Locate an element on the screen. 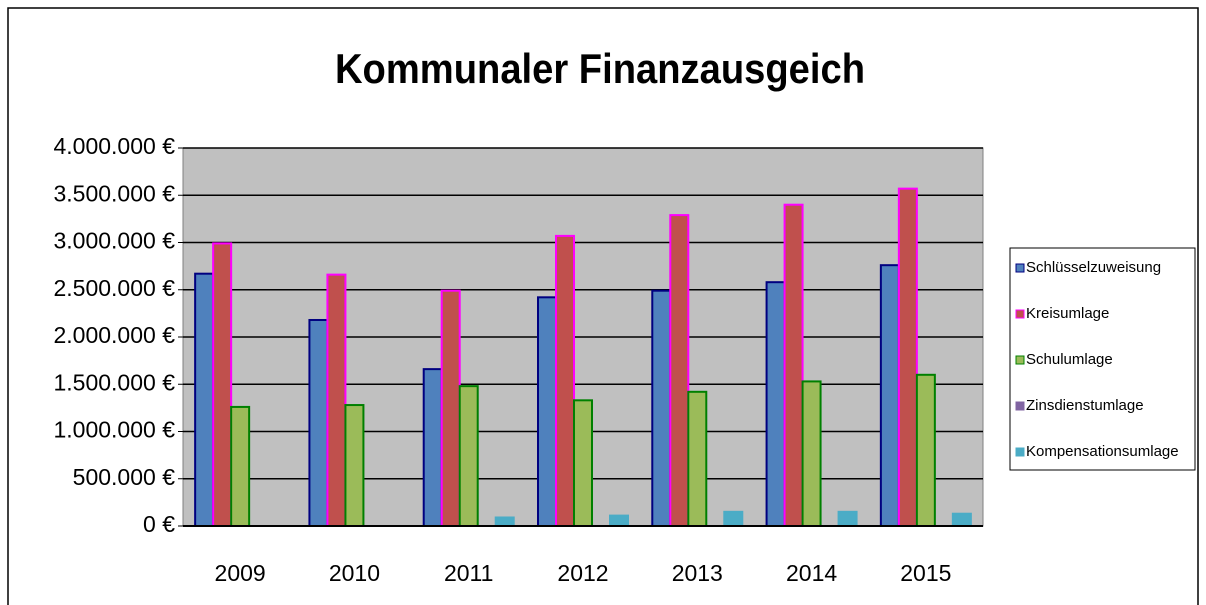 The image size is (1206, 605). legend-box is located at coordinates (1102, 359).